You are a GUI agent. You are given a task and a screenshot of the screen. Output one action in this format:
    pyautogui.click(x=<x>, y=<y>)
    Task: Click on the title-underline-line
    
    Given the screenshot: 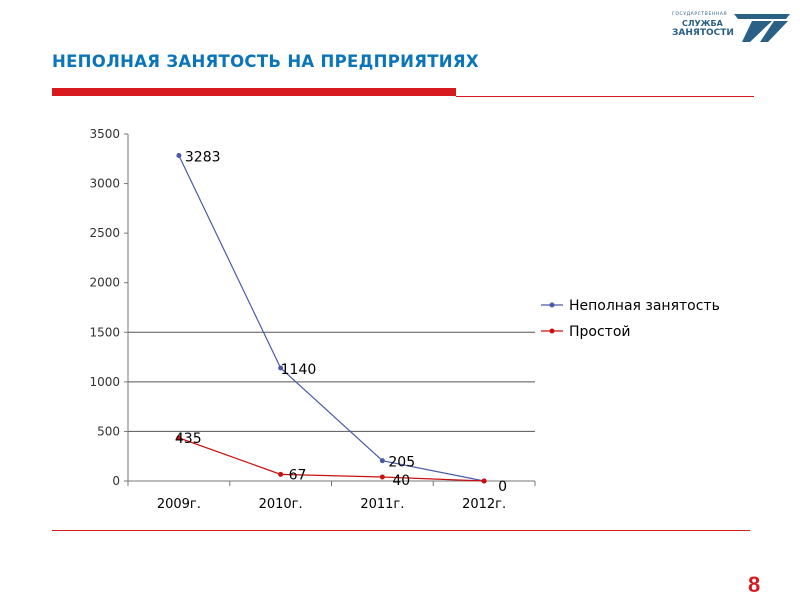 What is the action you would take?
    pyautogui.click(x=605, y=96)
    